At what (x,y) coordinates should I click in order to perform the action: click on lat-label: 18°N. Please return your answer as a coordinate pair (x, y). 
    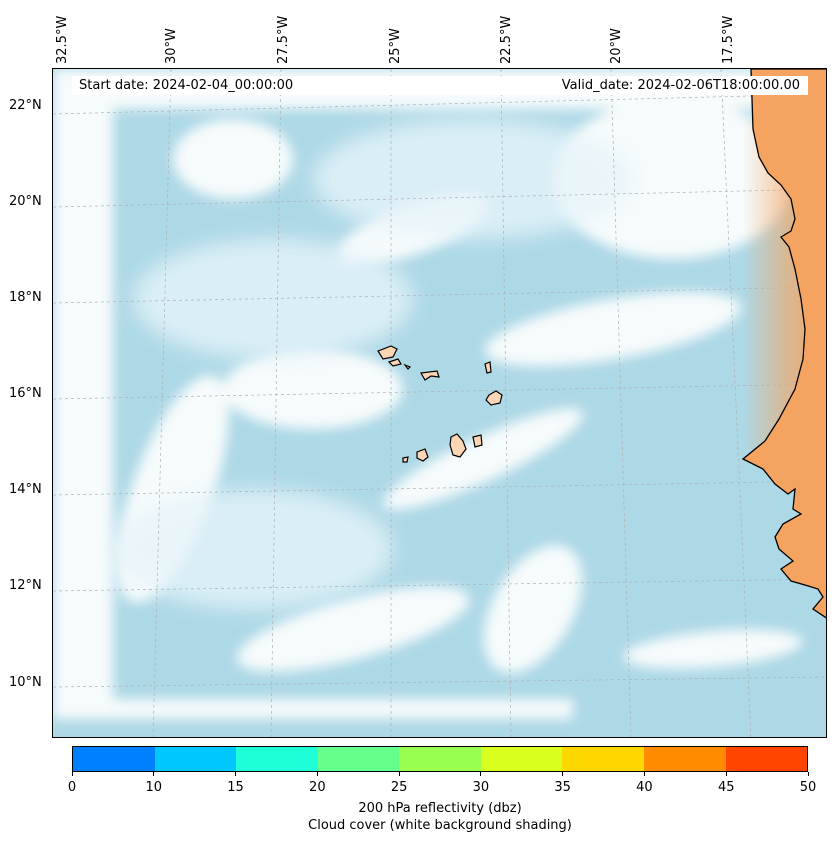
    Looking at the image, I should click on (25, 297).